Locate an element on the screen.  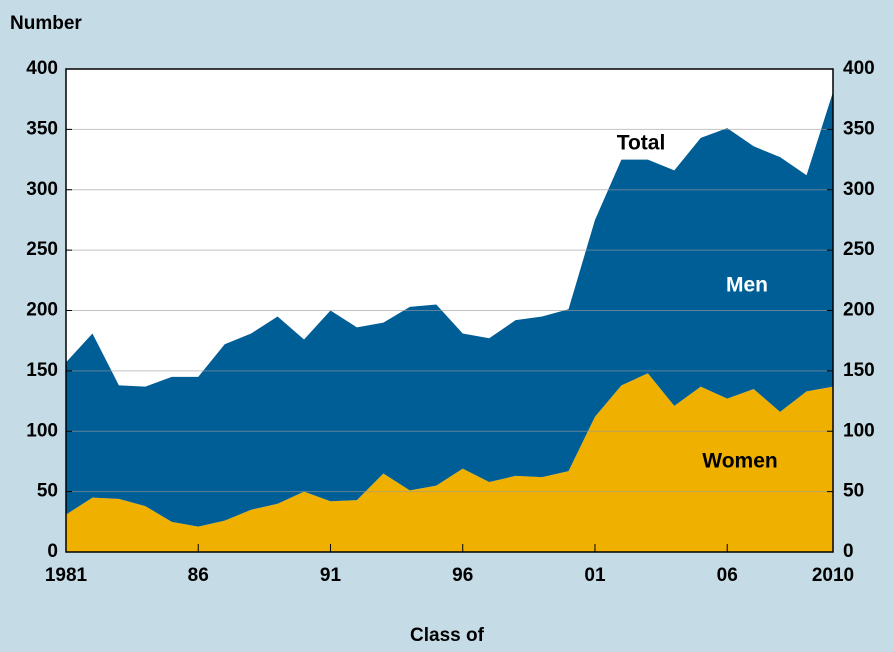
x-tick-label: 86 is located at coordinates (198, 575).